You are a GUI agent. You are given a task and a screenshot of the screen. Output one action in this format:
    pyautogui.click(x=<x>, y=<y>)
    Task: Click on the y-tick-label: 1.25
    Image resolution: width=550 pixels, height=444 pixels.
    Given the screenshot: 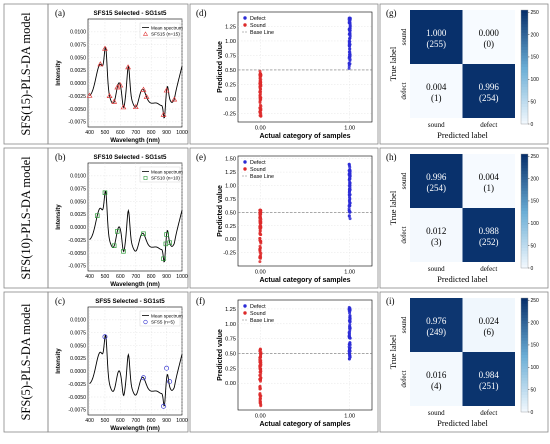 What is the action you would take?
    pyautogui.click(x=230, y=173)
    